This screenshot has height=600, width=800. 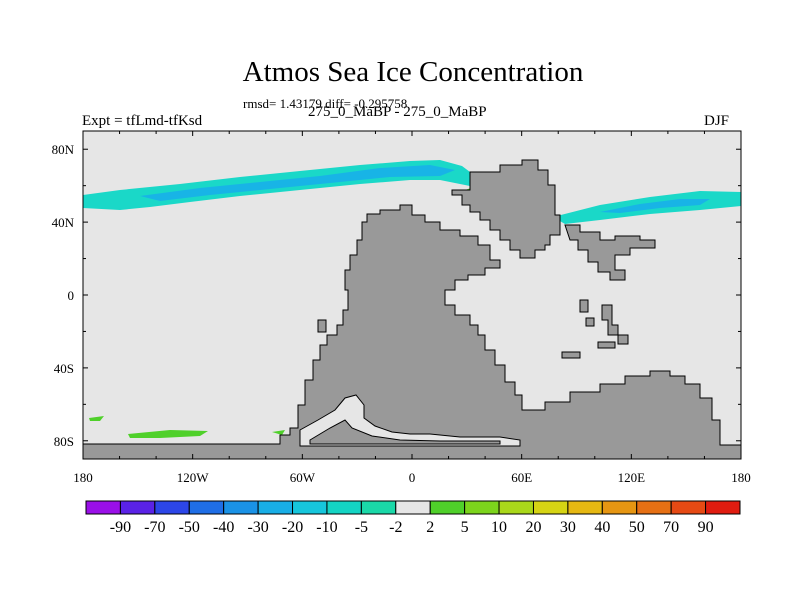 I want to click on colorbar-label: 5, so click(x=465, y=527).